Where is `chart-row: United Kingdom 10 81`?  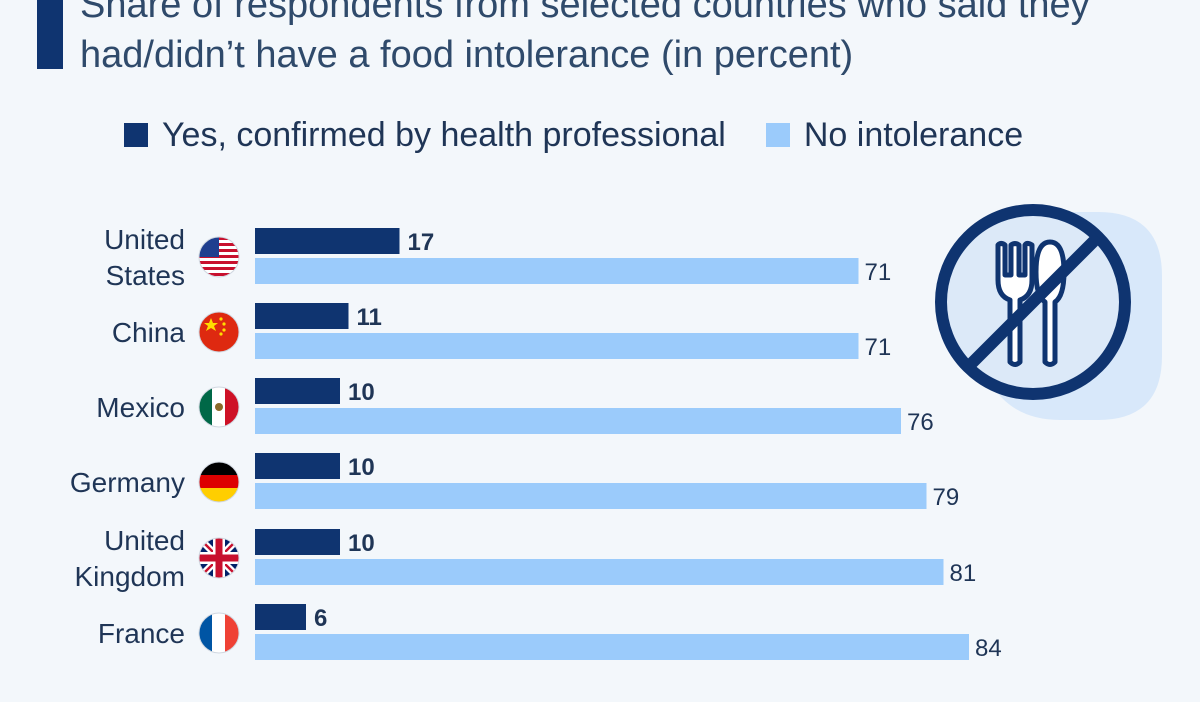 chart-row: United Kingdom 10 81 is located at coordinates (525, 558).